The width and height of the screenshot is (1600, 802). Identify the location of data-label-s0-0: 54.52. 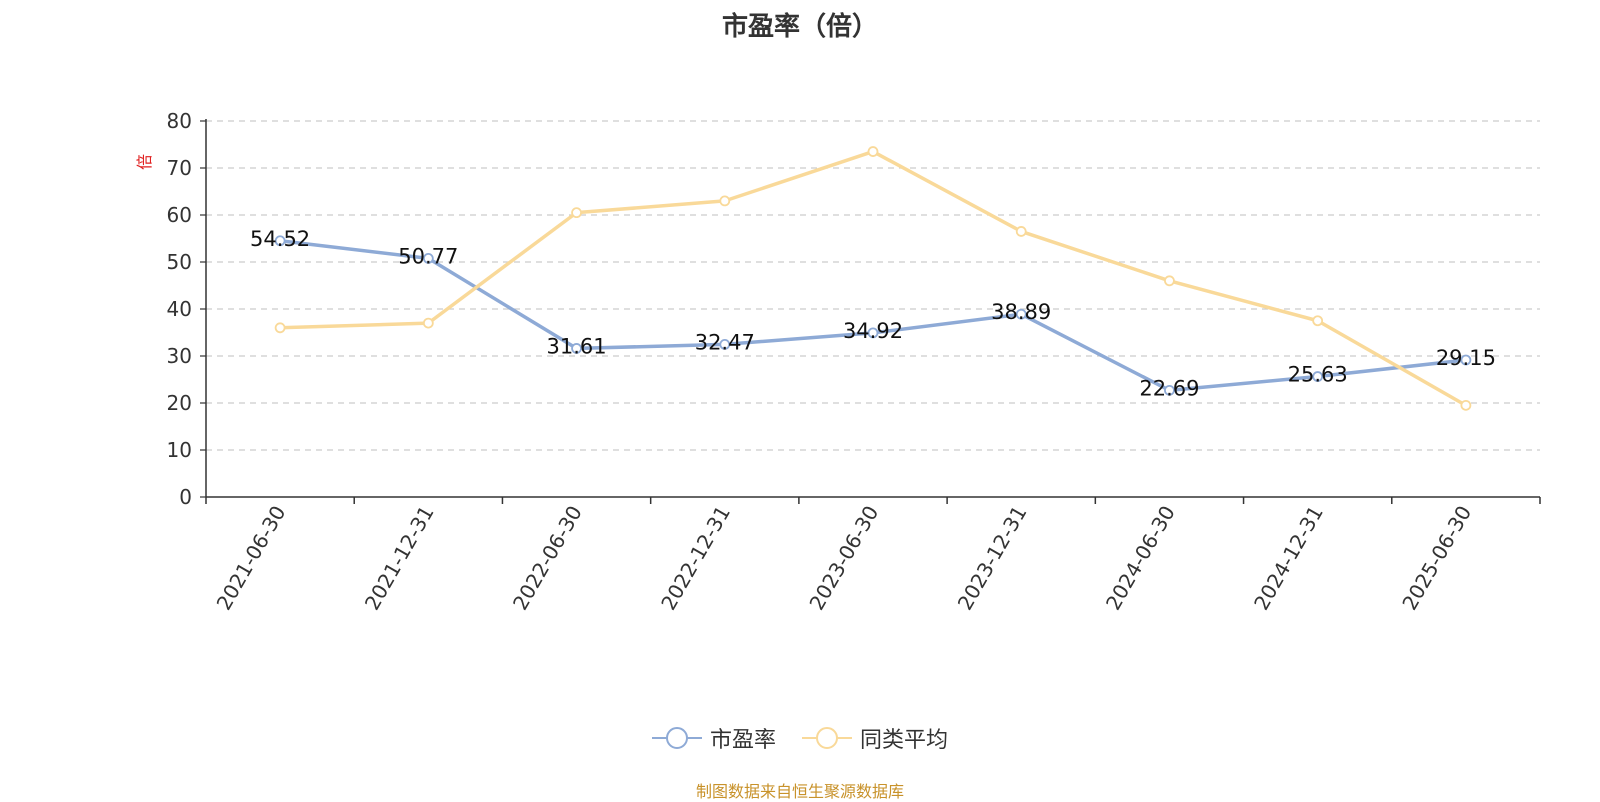
(280, 239).